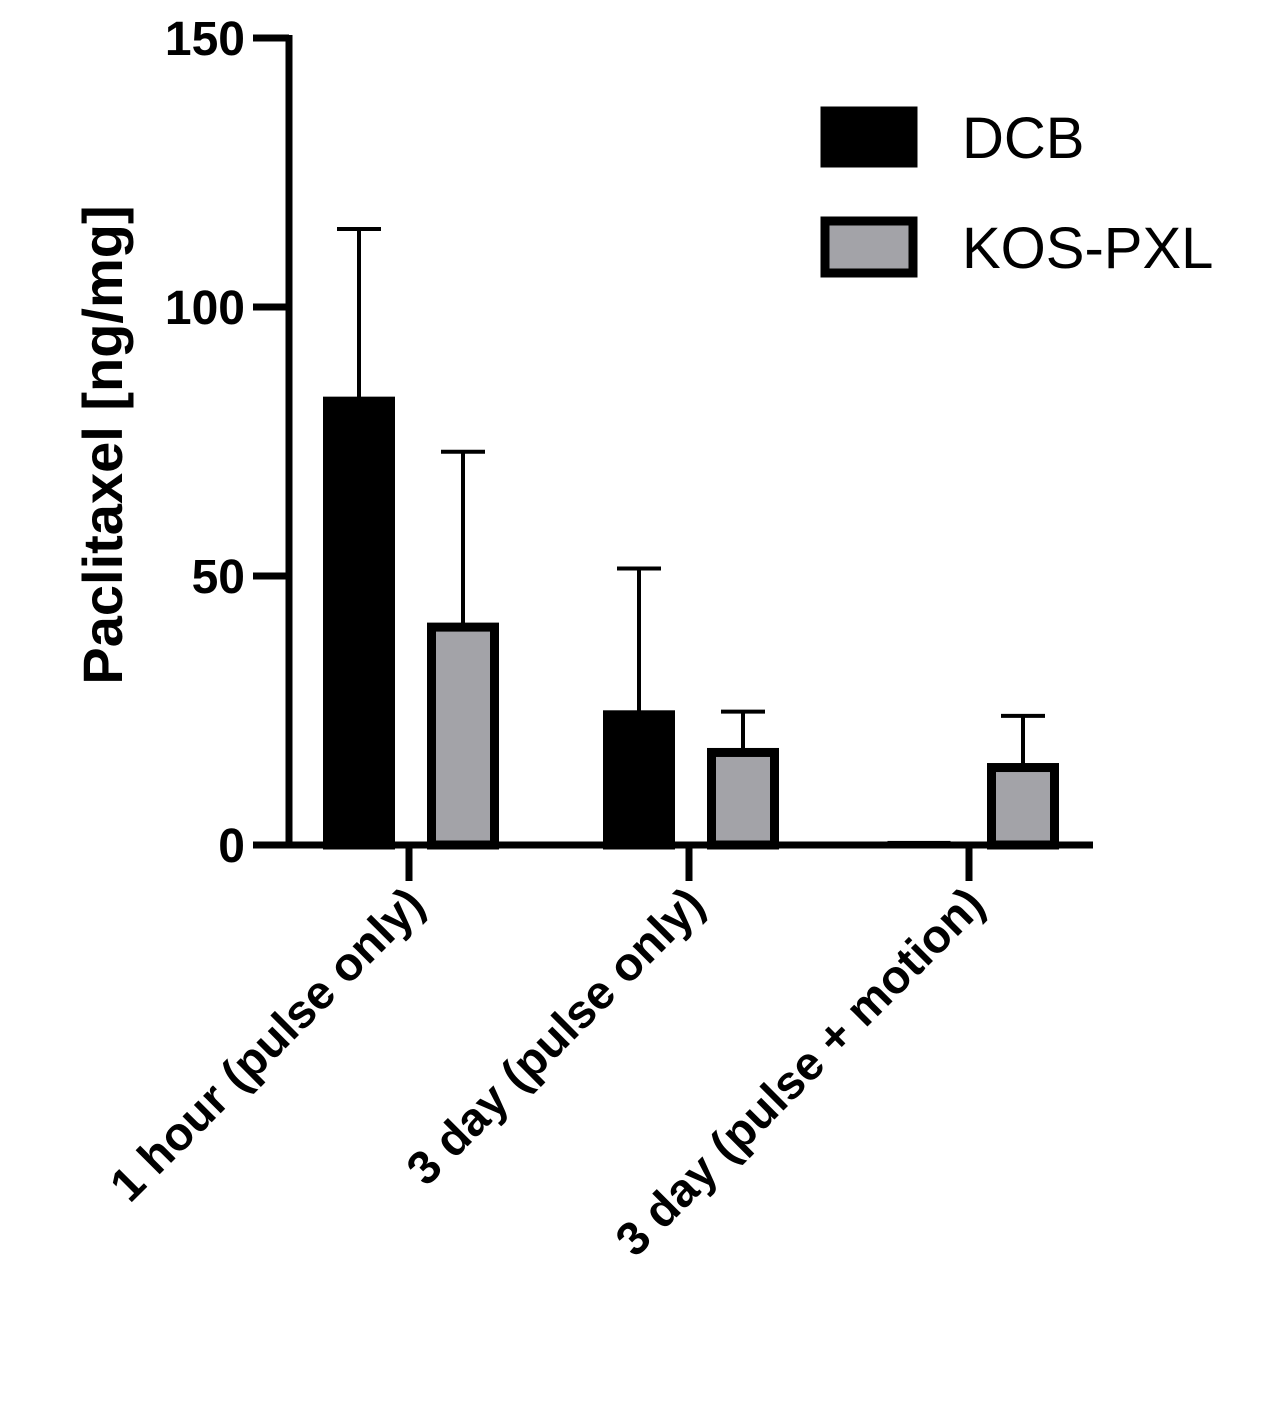  What do you see at coordinates (227, 443) in the screenshot?
I see `y-ticks: 0 50 100 150` at bounding box center [227, 443].